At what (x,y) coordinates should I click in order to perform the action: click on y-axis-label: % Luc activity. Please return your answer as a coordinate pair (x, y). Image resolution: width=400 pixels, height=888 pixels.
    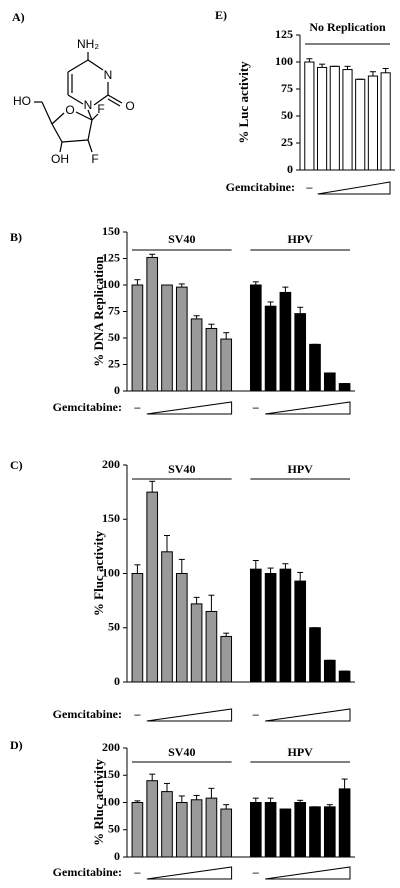
    Looking at the image, I should click on (243, 102).